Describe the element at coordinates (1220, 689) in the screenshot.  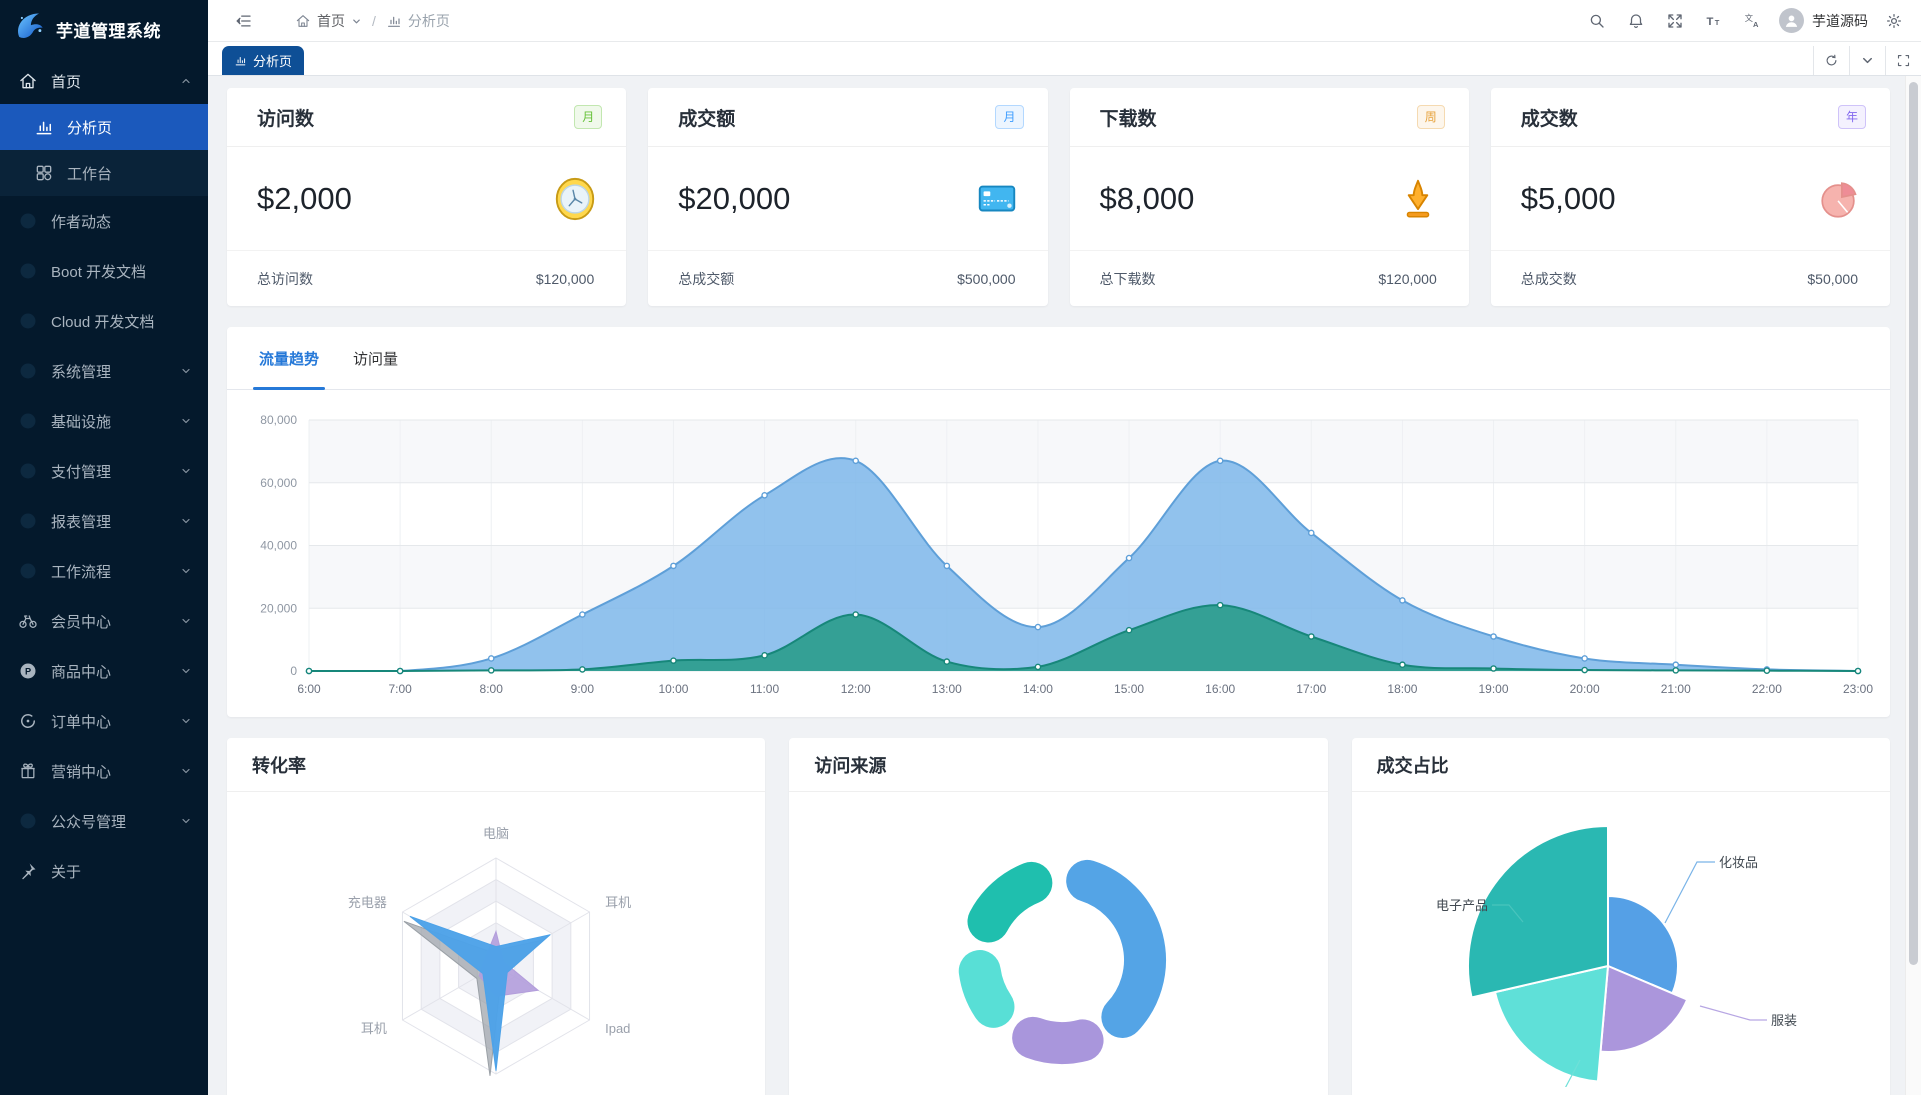
I see `svg-text: 16:00` at that location.